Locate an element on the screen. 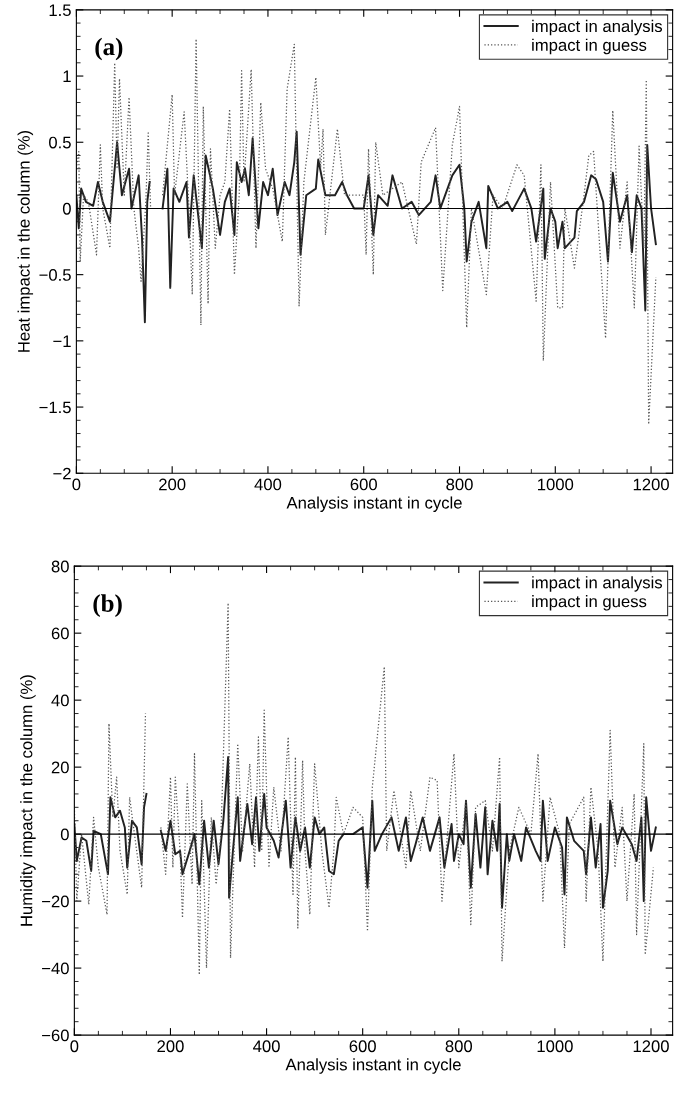  y-tick-label: −40 is located at coordinates (55, 968).